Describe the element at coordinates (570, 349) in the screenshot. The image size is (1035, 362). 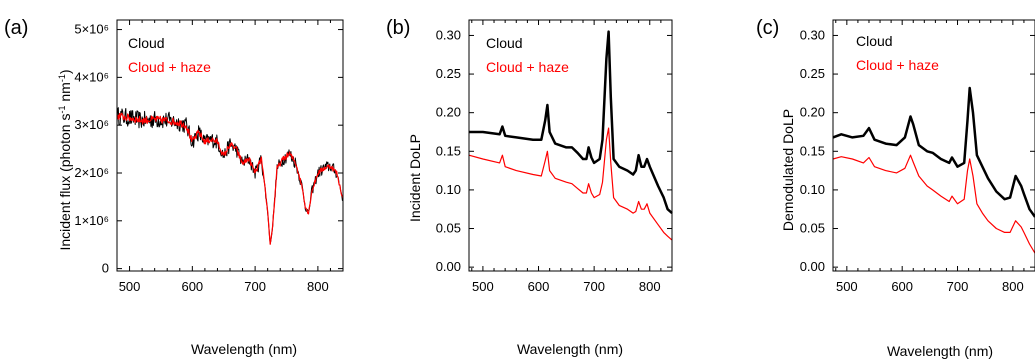
I see `panel-b-x-axis-title: Wavelength (nm)` at that location.